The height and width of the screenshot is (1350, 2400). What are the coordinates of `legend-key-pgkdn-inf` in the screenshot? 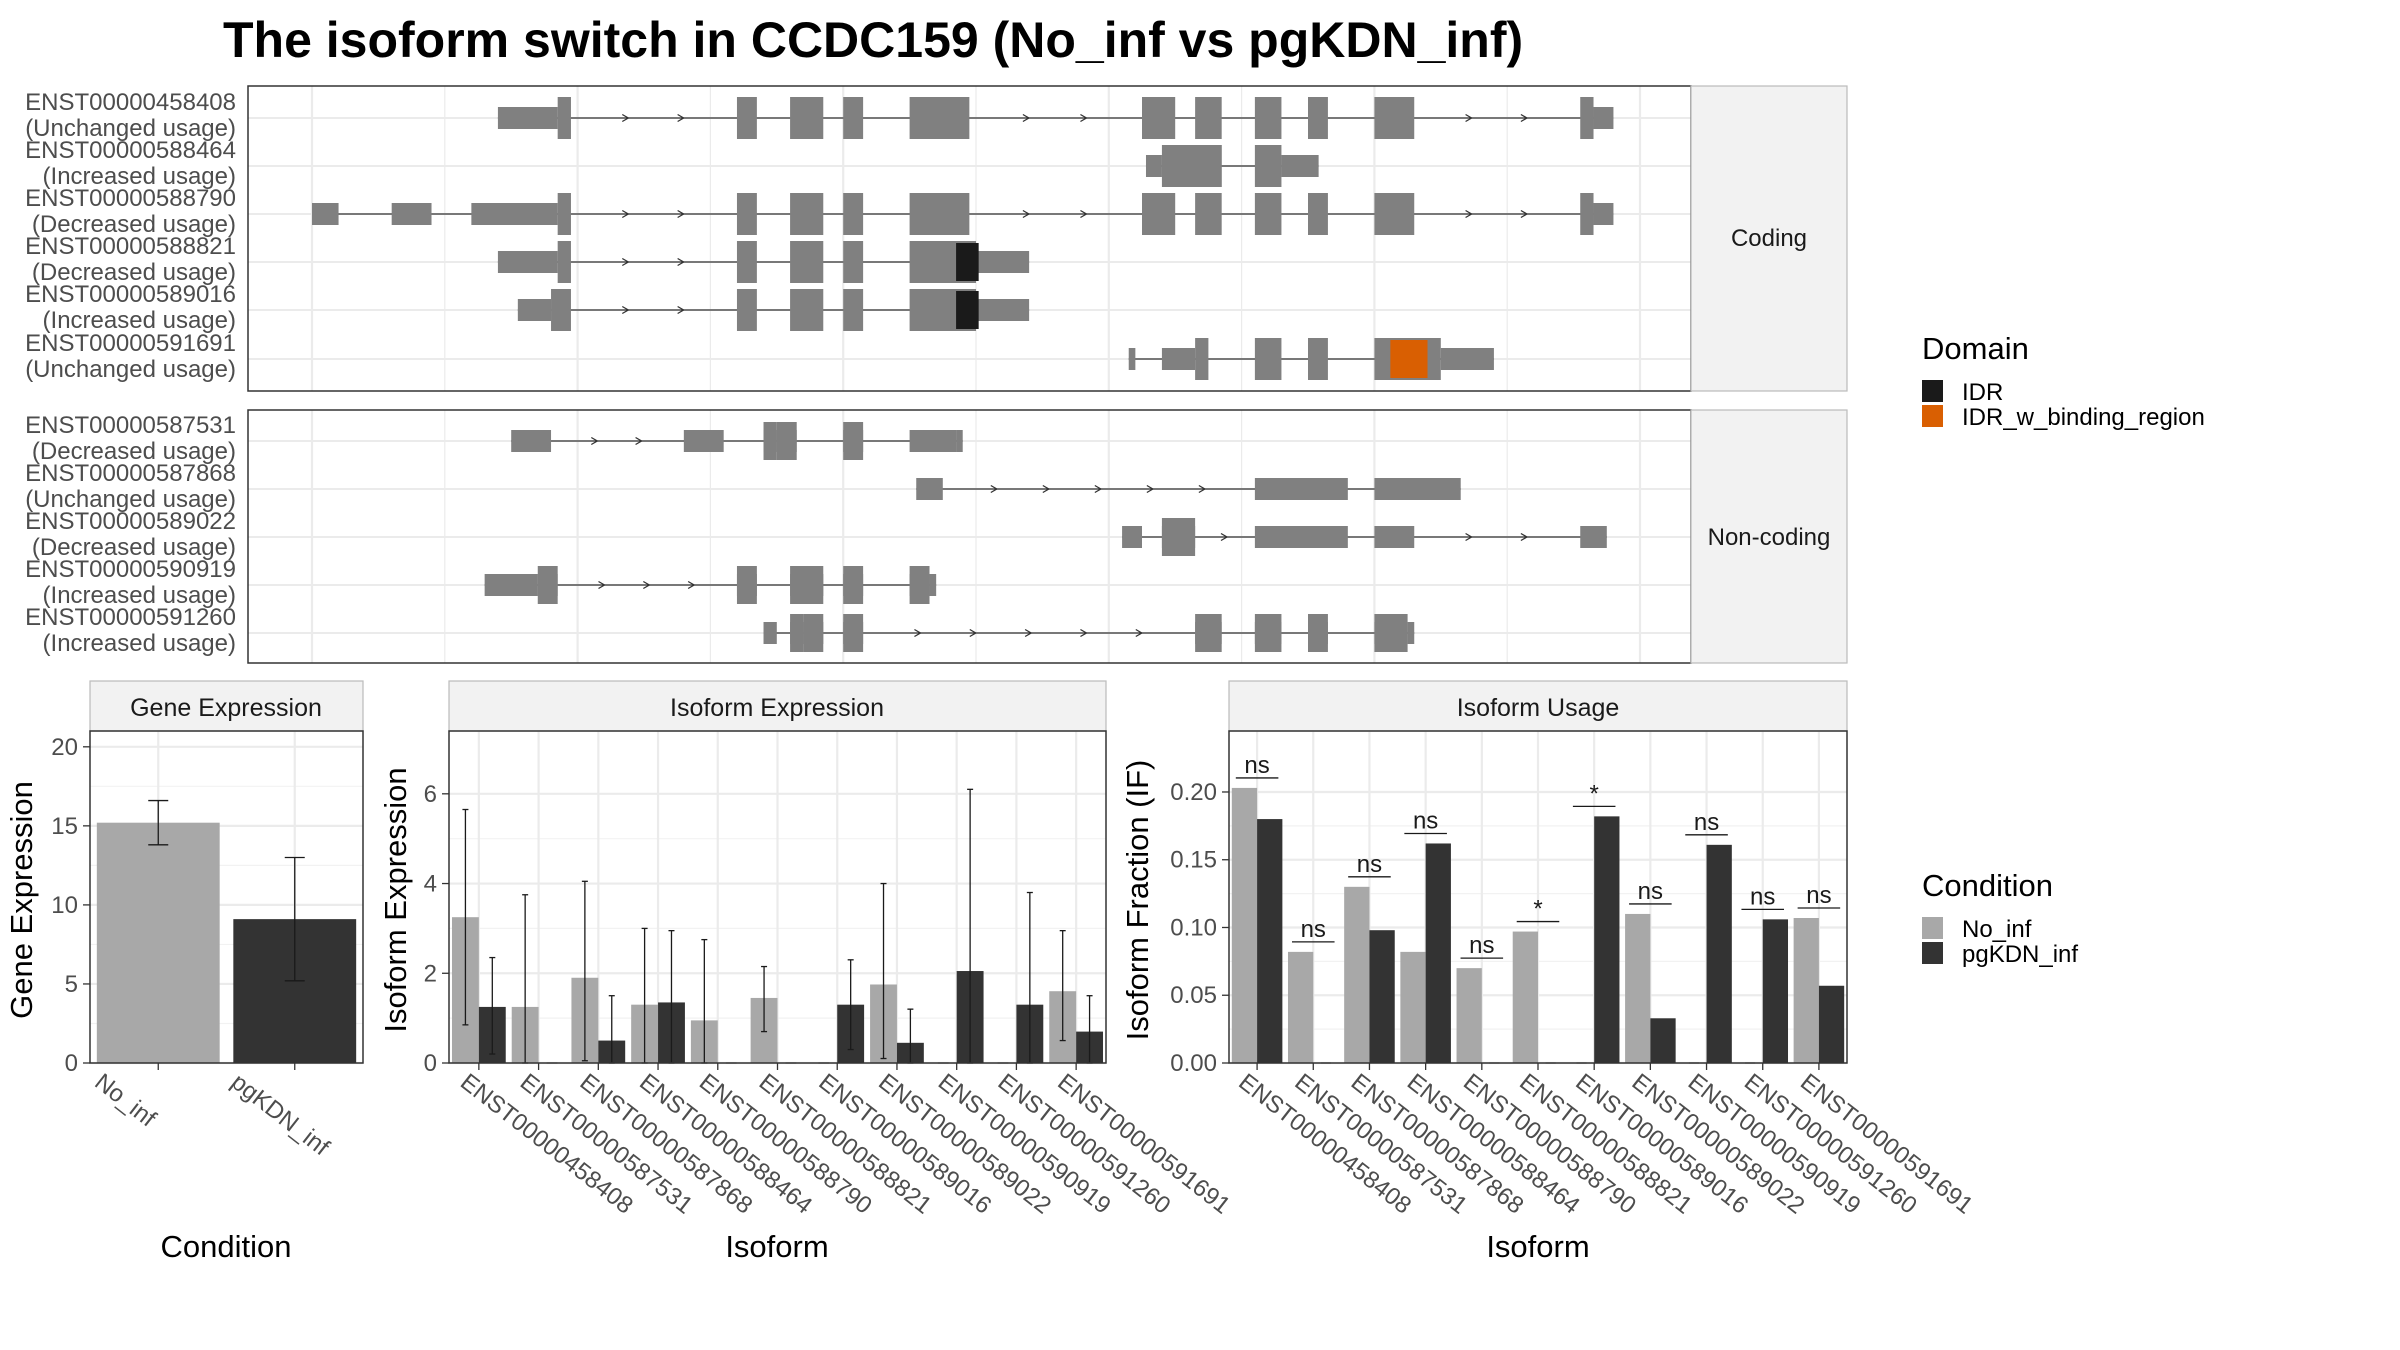 It's located at (1932, 953).